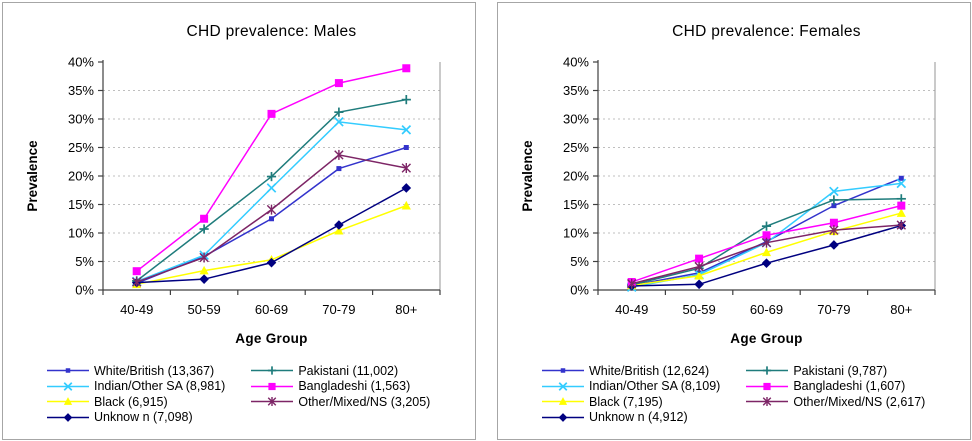 The height and width of the screenshot is (441, 972). I want to click on legend-label: Unknow n (7,098), so click(143, 417).